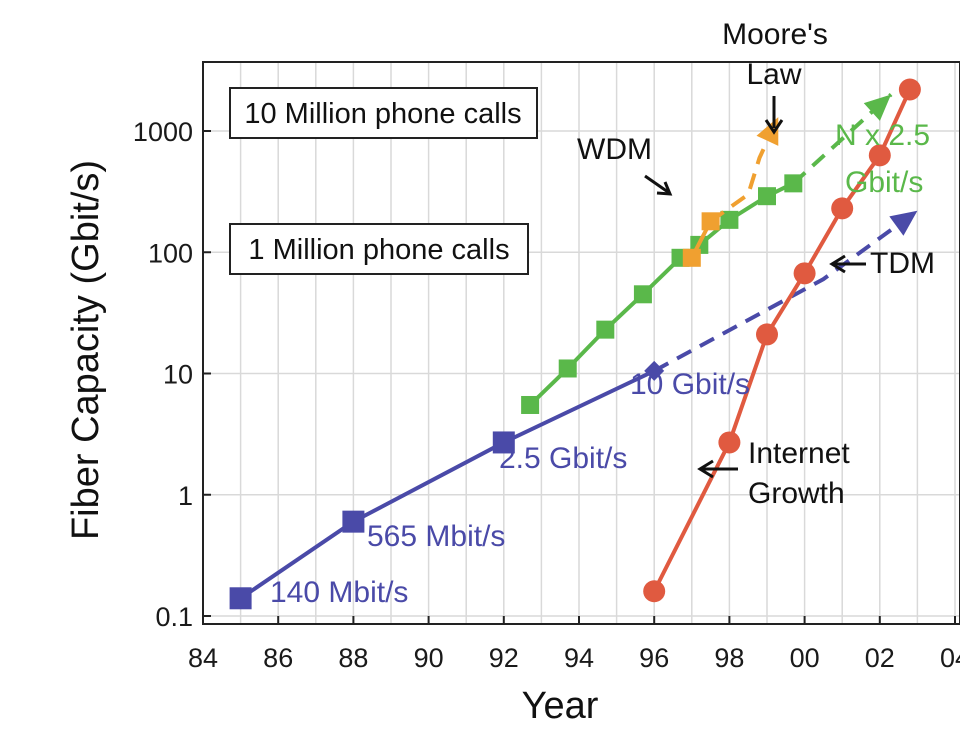 The width and height of the screenshot is (960, 751). Describe the element at coordinates (436, 536) in the screenshot. I see `label-565-mbit: 565 Mbit/s` at that location.